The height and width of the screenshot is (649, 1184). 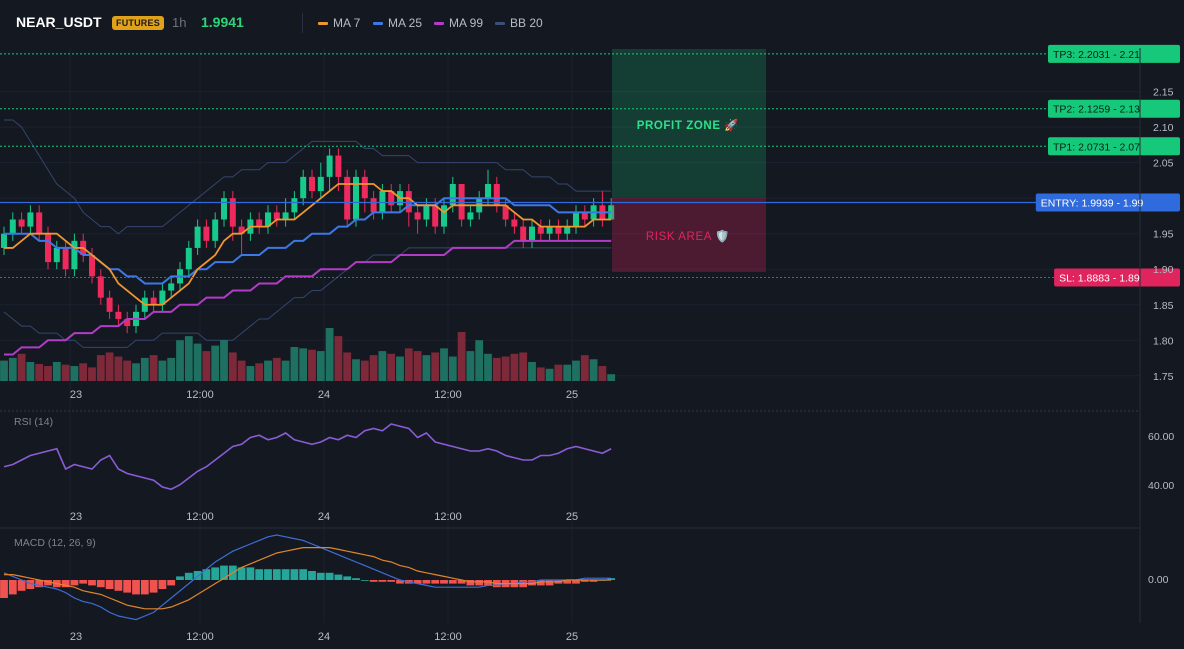 I want to click on legend-ma99: MA 99, so click(x=458, y=23).